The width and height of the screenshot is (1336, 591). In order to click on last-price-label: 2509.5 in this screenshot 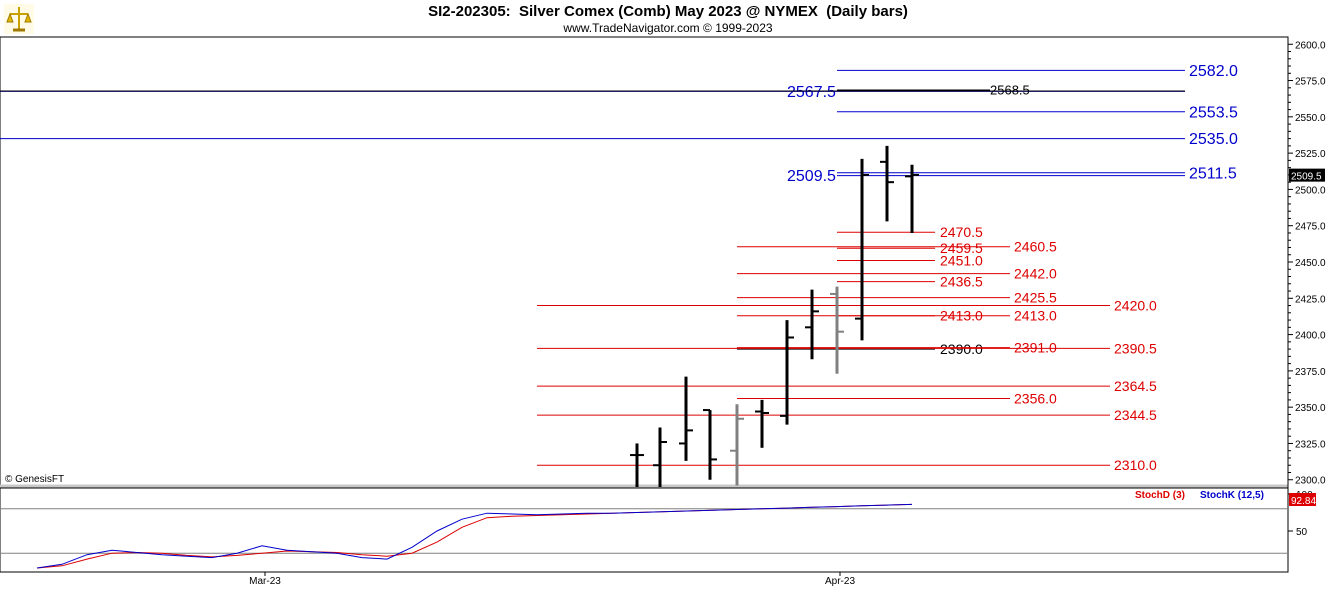, I will do `click(1306, 177)`.